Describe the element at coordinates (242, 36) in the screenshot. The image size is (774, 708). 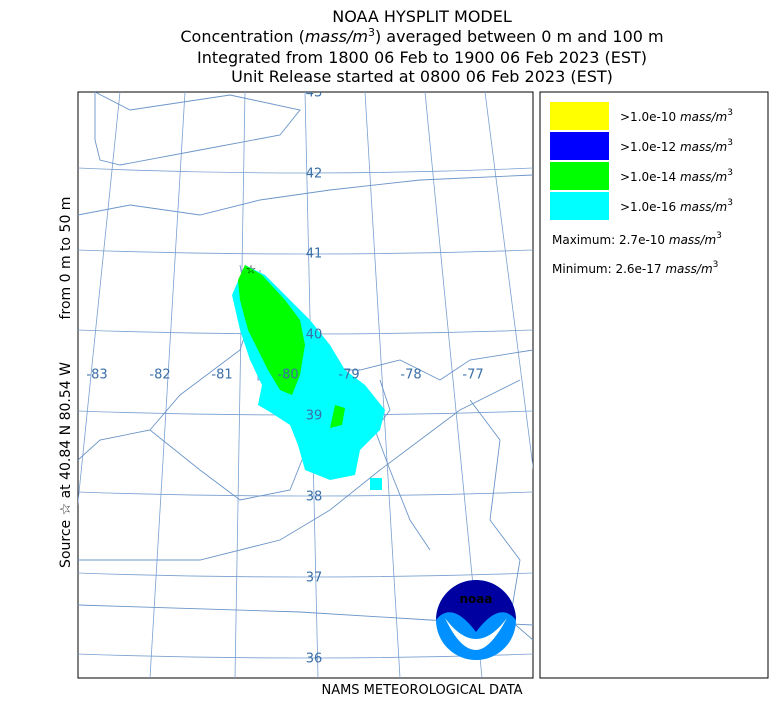
I see `title-text: Concentration (` at that location.